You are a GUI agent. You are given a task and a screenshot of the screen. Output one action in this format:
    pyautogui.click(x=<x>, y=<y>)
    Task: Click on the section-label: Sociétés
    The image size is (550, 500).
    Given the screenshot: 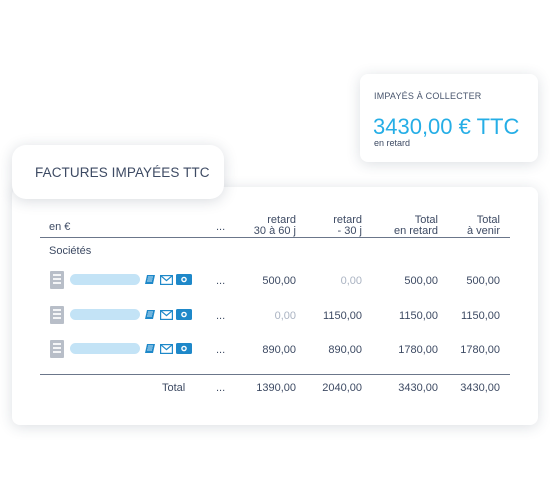 What is the action you would take?
    pyautogui.click(x=70, y=251)
    